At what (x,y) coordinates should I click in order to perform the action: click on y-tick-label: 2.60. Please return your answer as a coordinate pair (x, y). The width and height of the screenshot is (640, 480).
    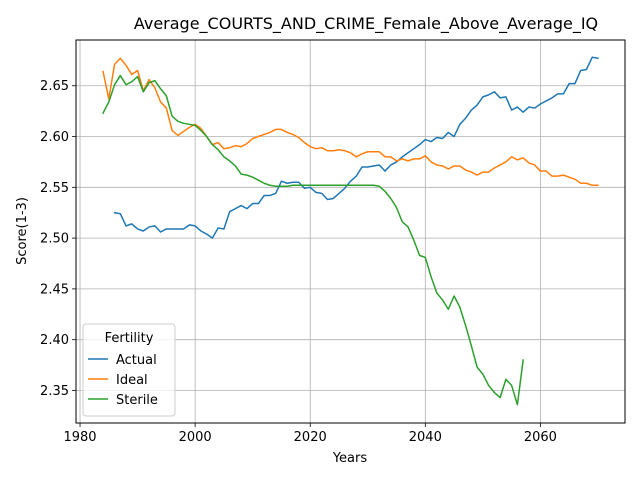
    Looking at the image, I should click on (54, 137).